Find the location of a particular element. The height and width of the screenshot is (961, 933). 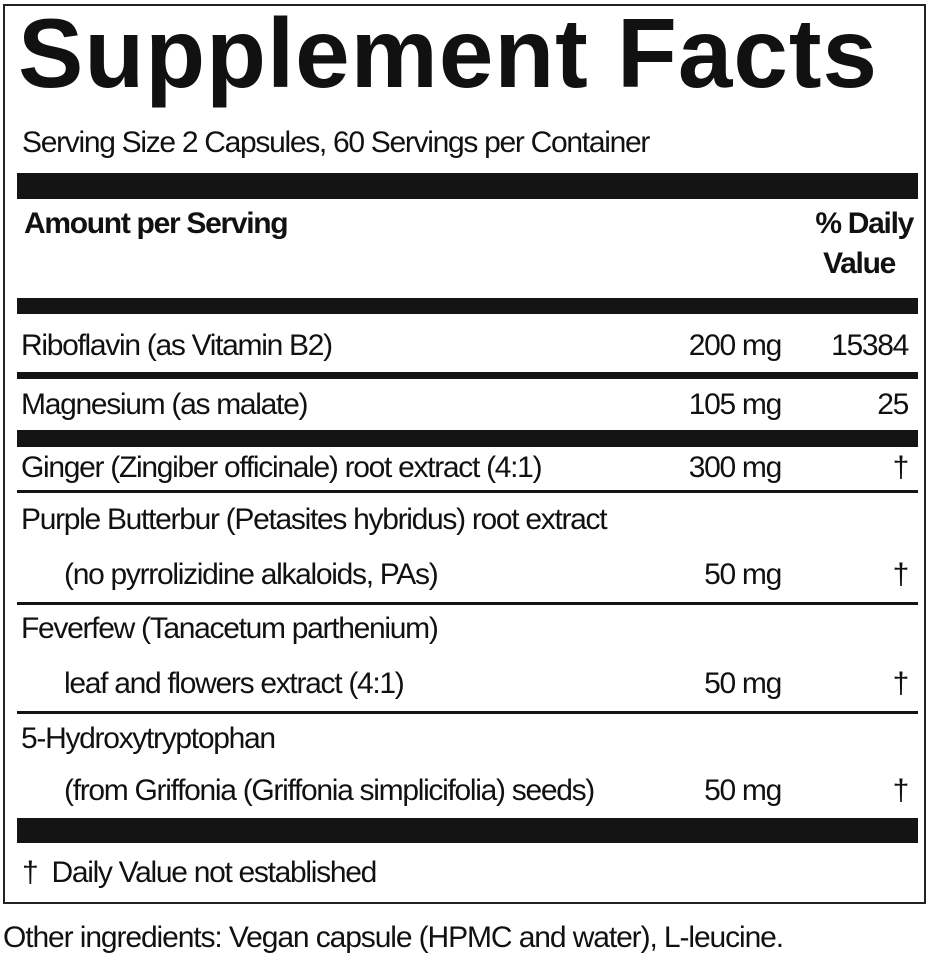

row-name-cont: (no pyrrolizidine alkaloids, PAs) is located at coordinates (251, 574).